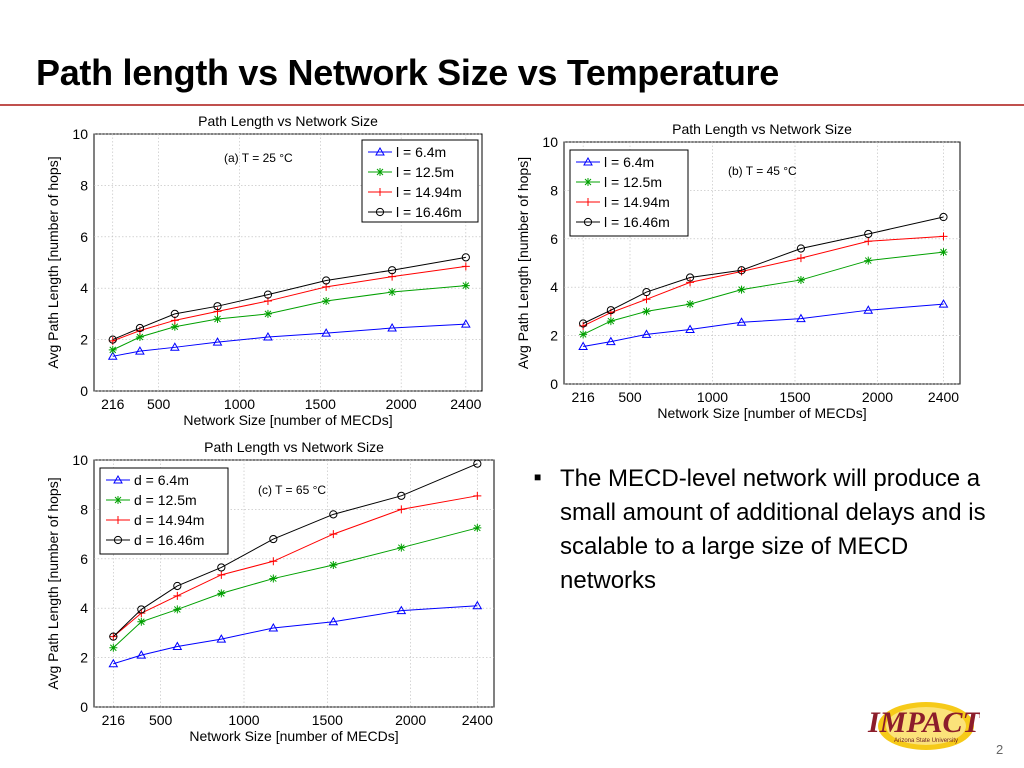  Describe the element at coordinates (633, 182) in the screenshot. I see `legend-label: l = 12.5m` at that location.